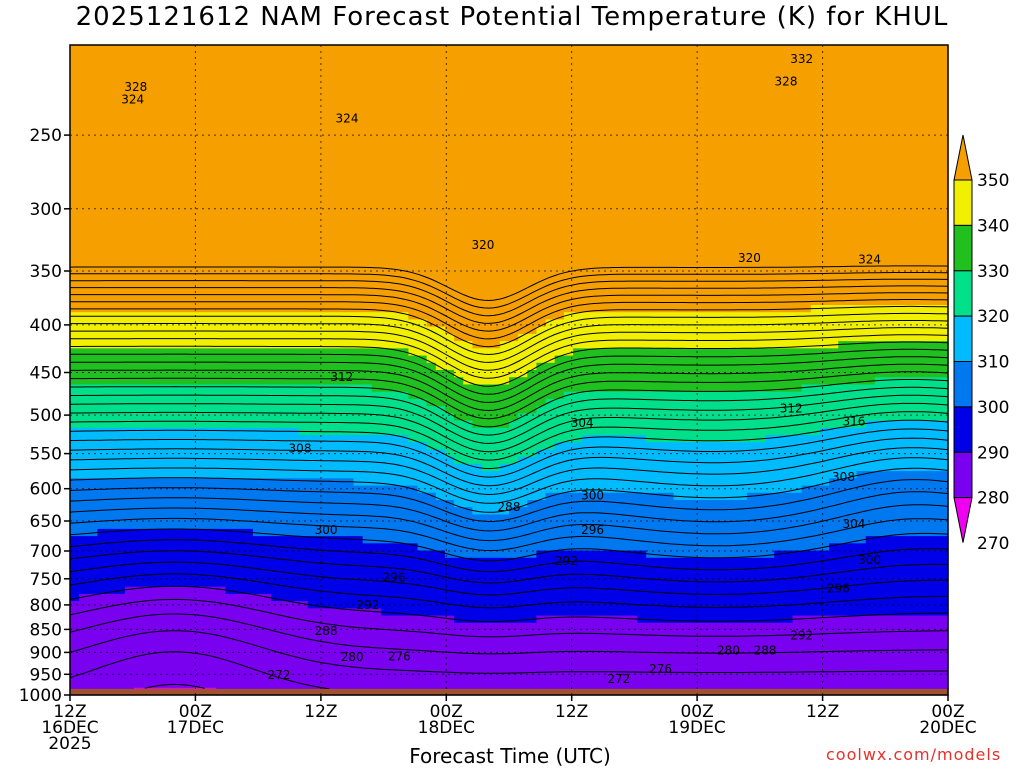 This screenshot has height=768, width=1024. I want to click on y-tick-label: 850, so click(46, 630).